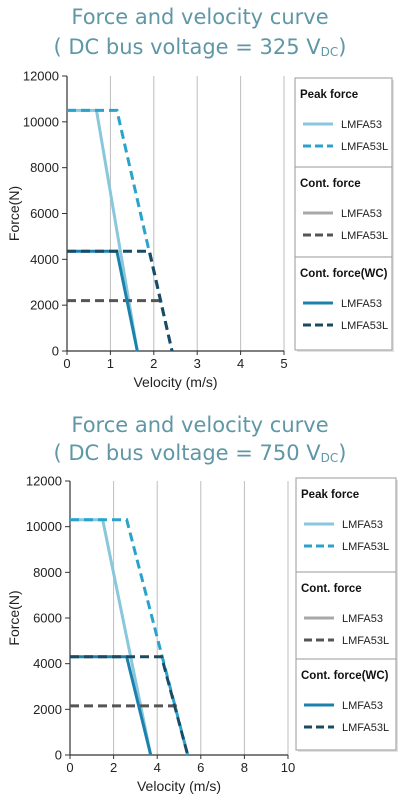 Image resolution: width=400 pixels, height=800 pixels. I want to click on x-tick-label: 6, so click(200, 767).